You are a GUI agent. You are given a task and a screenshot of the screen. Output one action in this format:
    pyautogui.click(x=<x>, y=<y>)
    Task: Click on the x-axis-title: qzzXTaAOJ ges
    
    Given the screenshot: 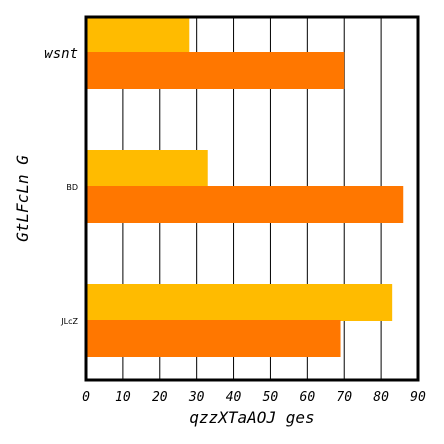 What is the action you would take?
    pyautogui.click(x=251, y=417)
    